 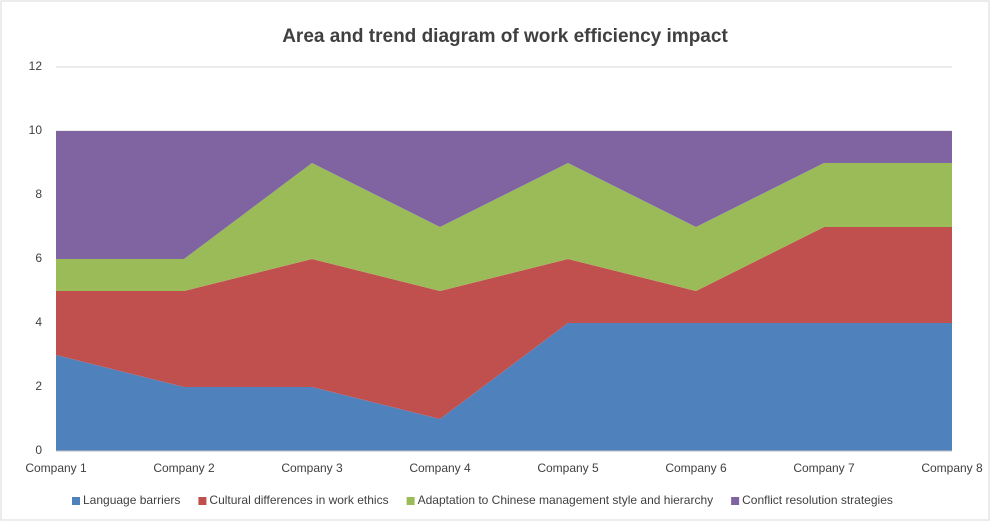 What do you see at coordinates (36, 66) in the screenshot?
I see `y-tick-label: 12` at bounding box center [36, 66].